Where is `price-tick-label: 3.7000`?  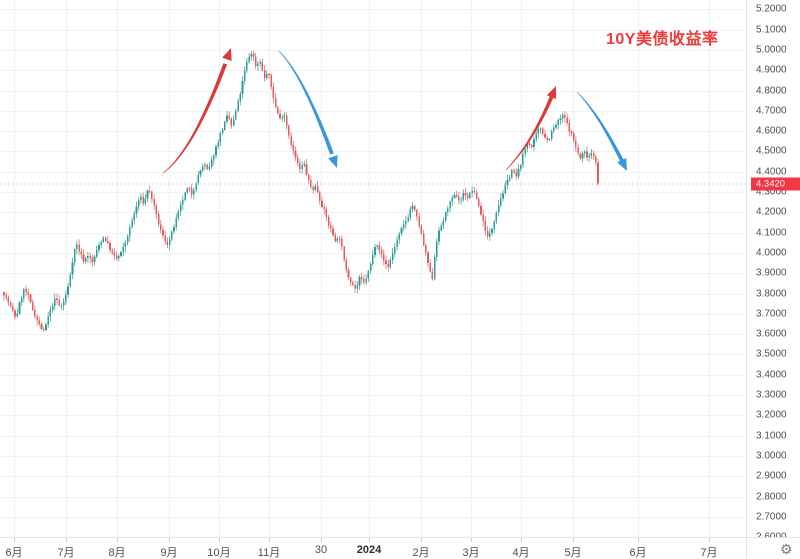
price-tick-label: 3.7000 is located at coordinates (771, 314).